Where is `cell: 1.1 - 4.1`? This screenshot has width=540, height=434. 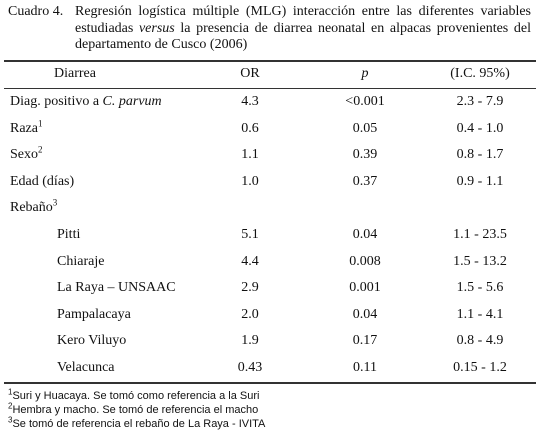
cell: 1.1 - 4.1 is located at coordinates (480, 314).